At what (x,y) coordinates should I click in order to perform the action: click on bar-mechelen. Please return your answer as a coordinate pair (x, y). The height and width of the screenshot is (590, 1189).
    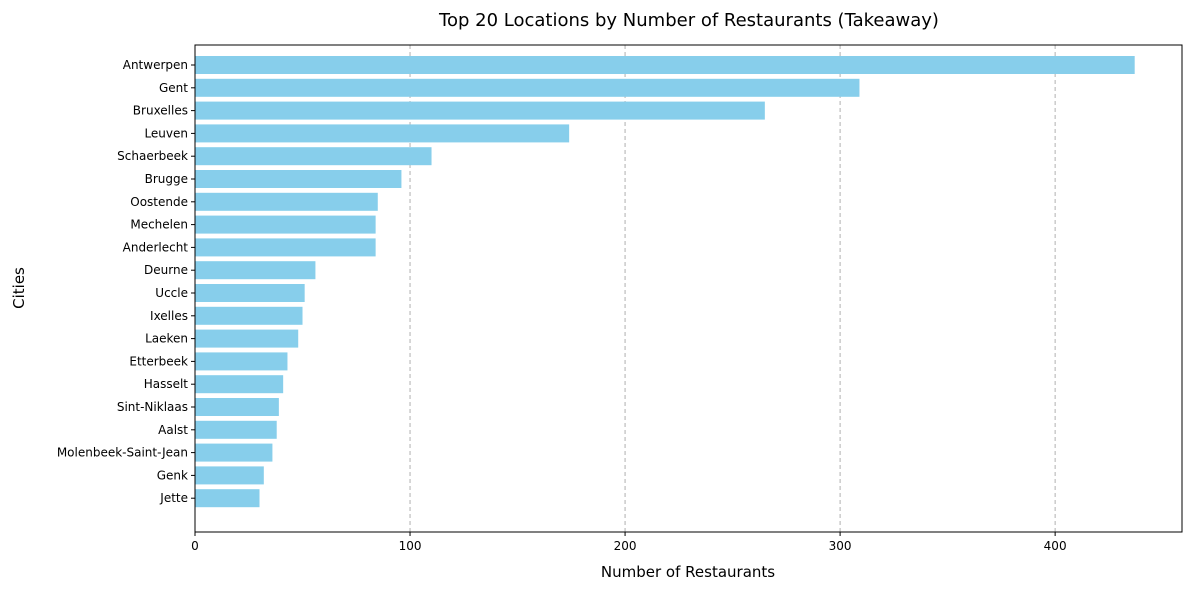
    Looking at the image, I should click on (285, 224).